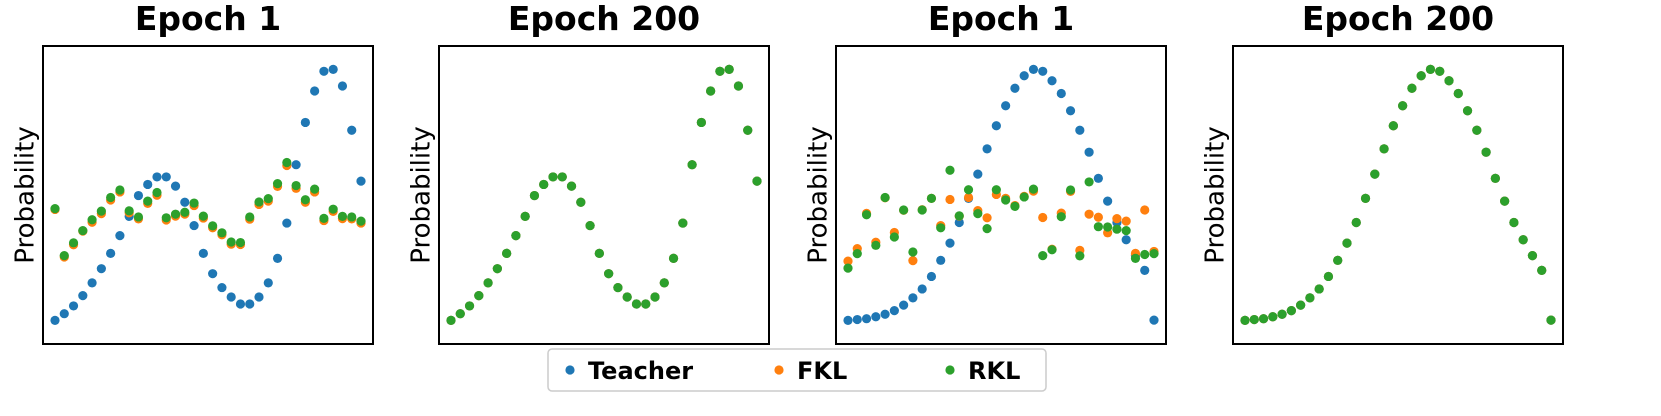  I want to click on series-rkl, so click(1398, 194).